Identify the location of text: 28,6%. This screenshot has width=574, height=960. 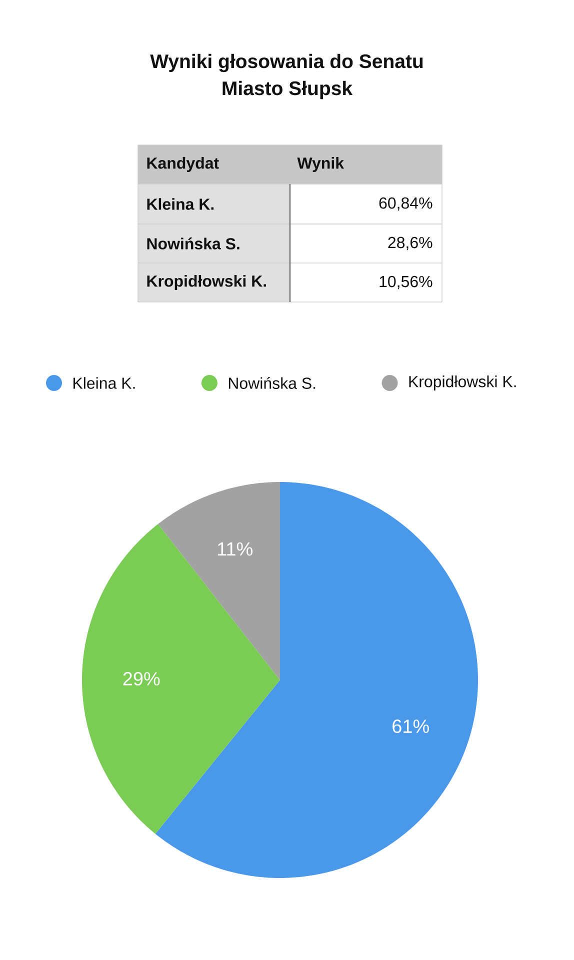
(410, 243).